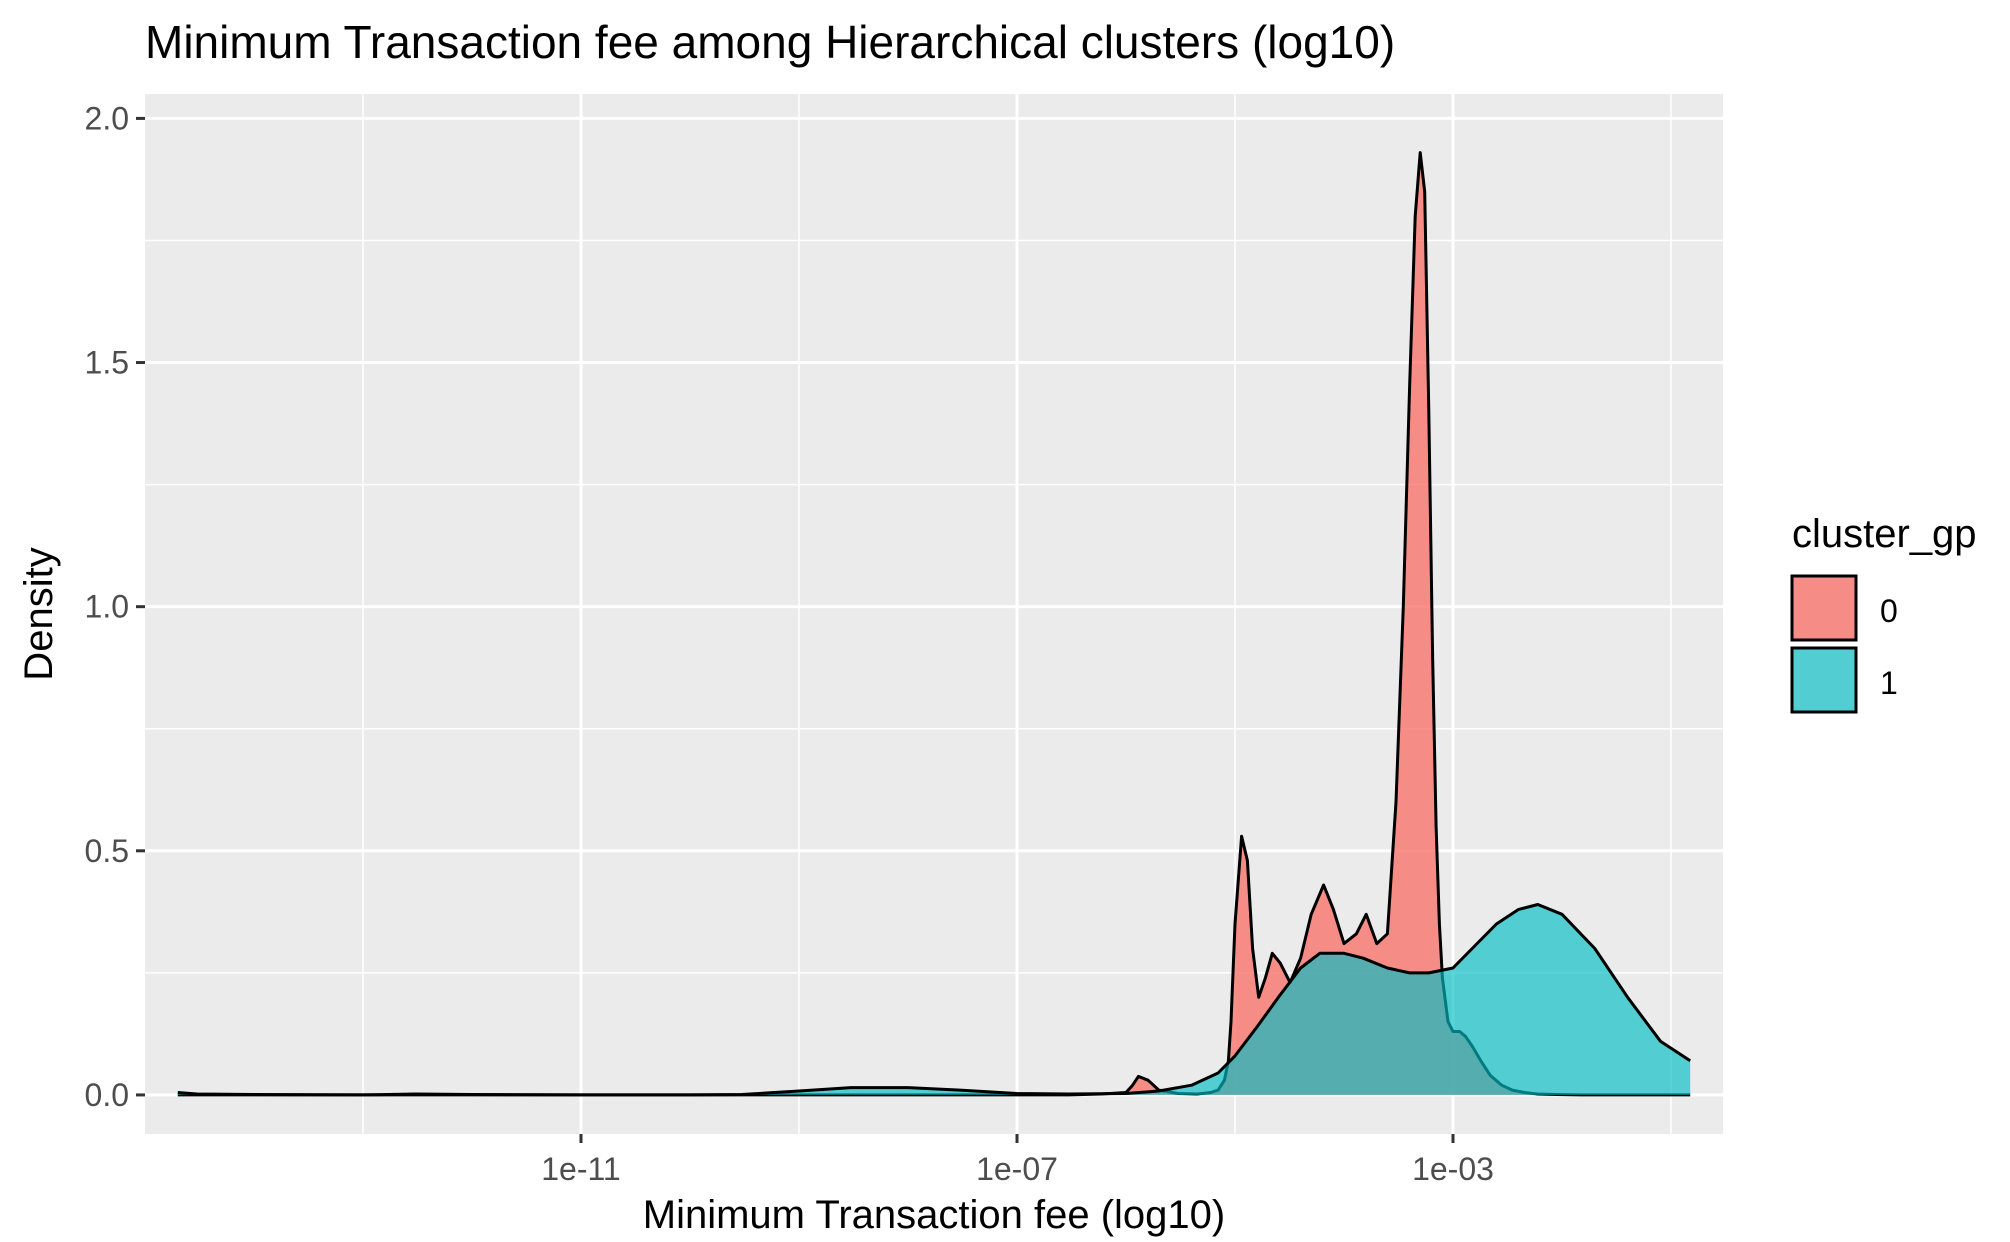  What do you see at coordinates (1884, 534) in the screenshot?
I see `legend-title: cluster_gp` at bounding box center [1884, 534].